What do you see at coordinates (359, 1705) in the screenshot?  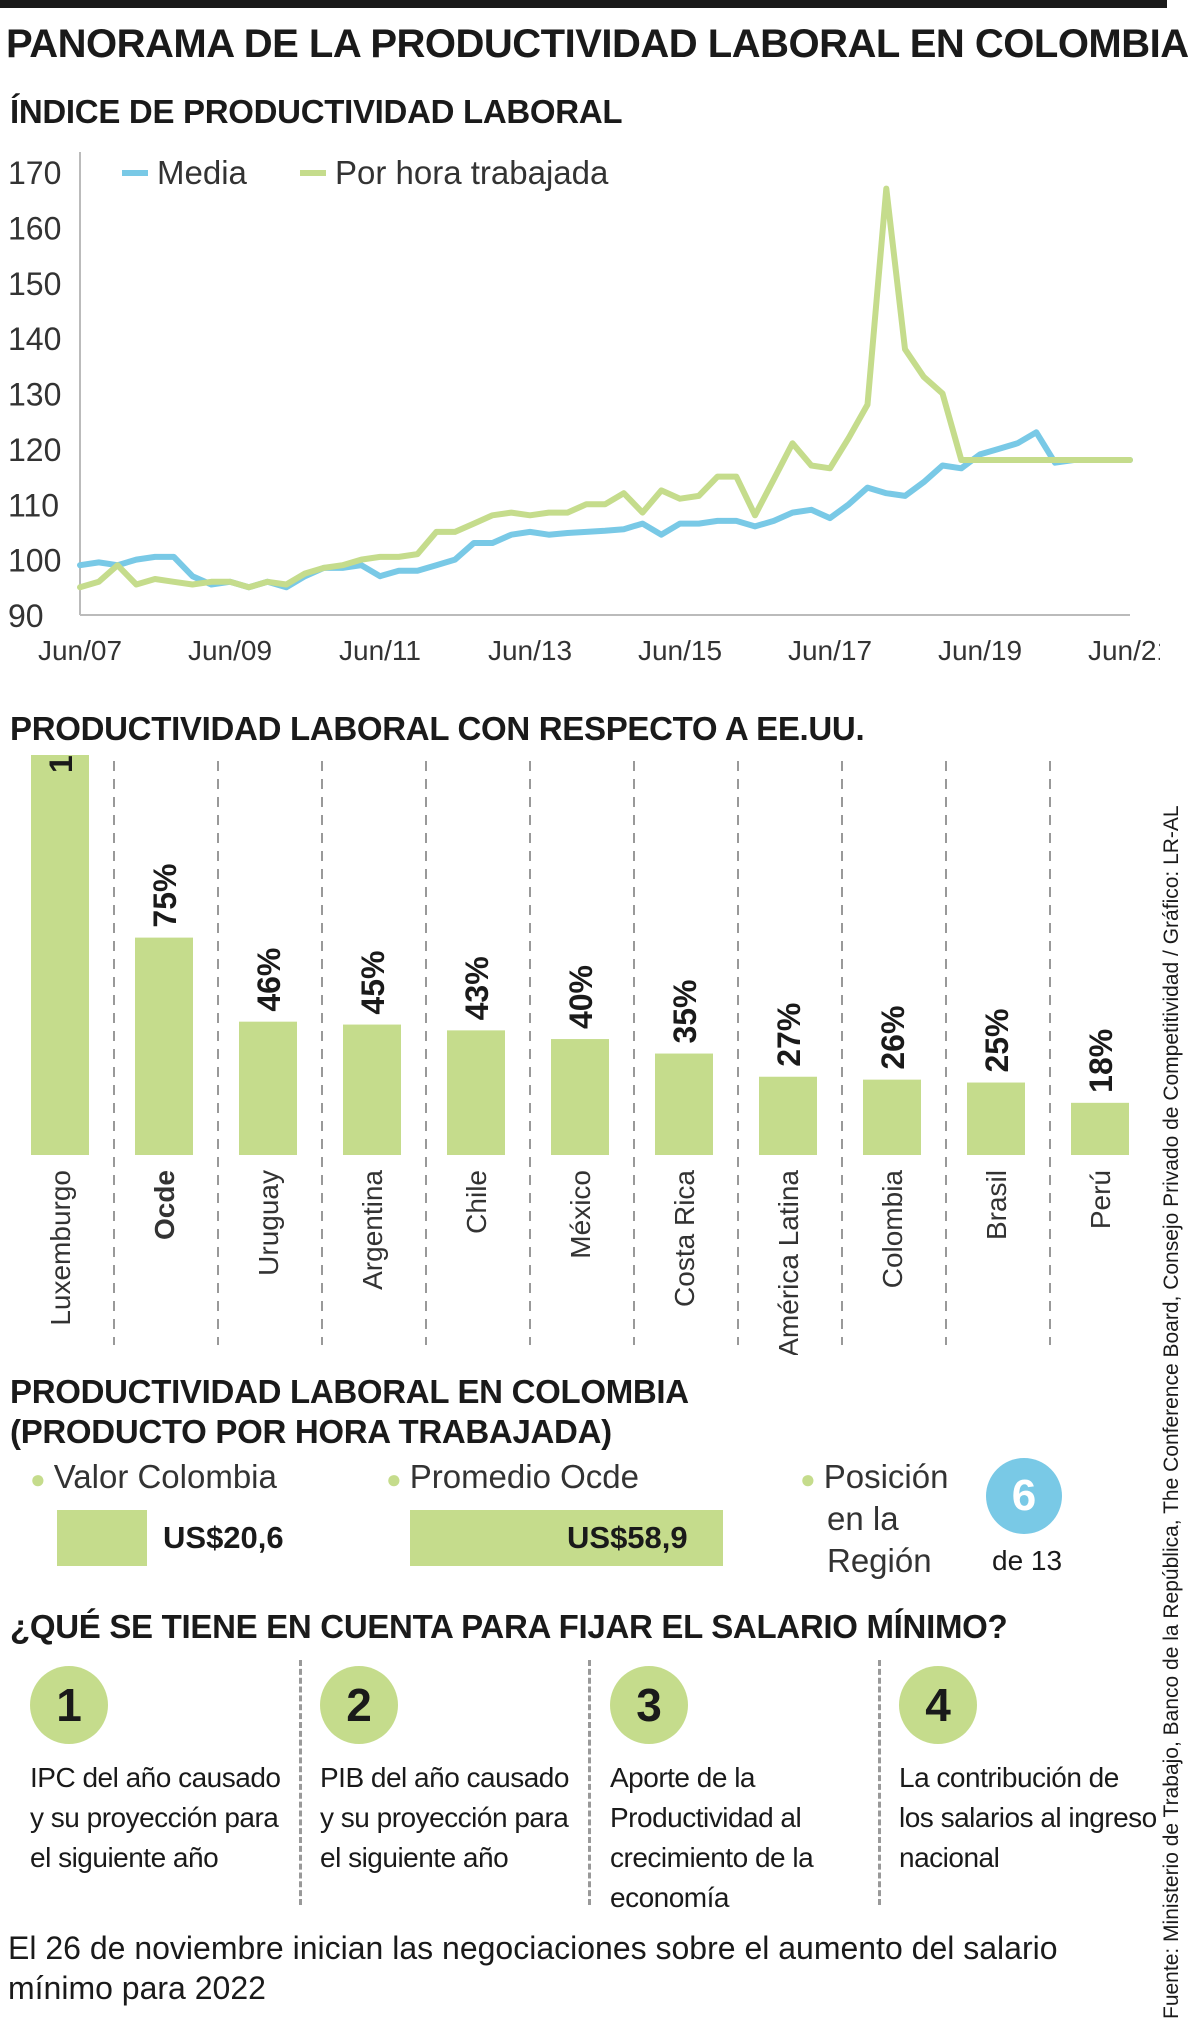 I see `factor-2-number: 2` at bounding box center [359, 1705].